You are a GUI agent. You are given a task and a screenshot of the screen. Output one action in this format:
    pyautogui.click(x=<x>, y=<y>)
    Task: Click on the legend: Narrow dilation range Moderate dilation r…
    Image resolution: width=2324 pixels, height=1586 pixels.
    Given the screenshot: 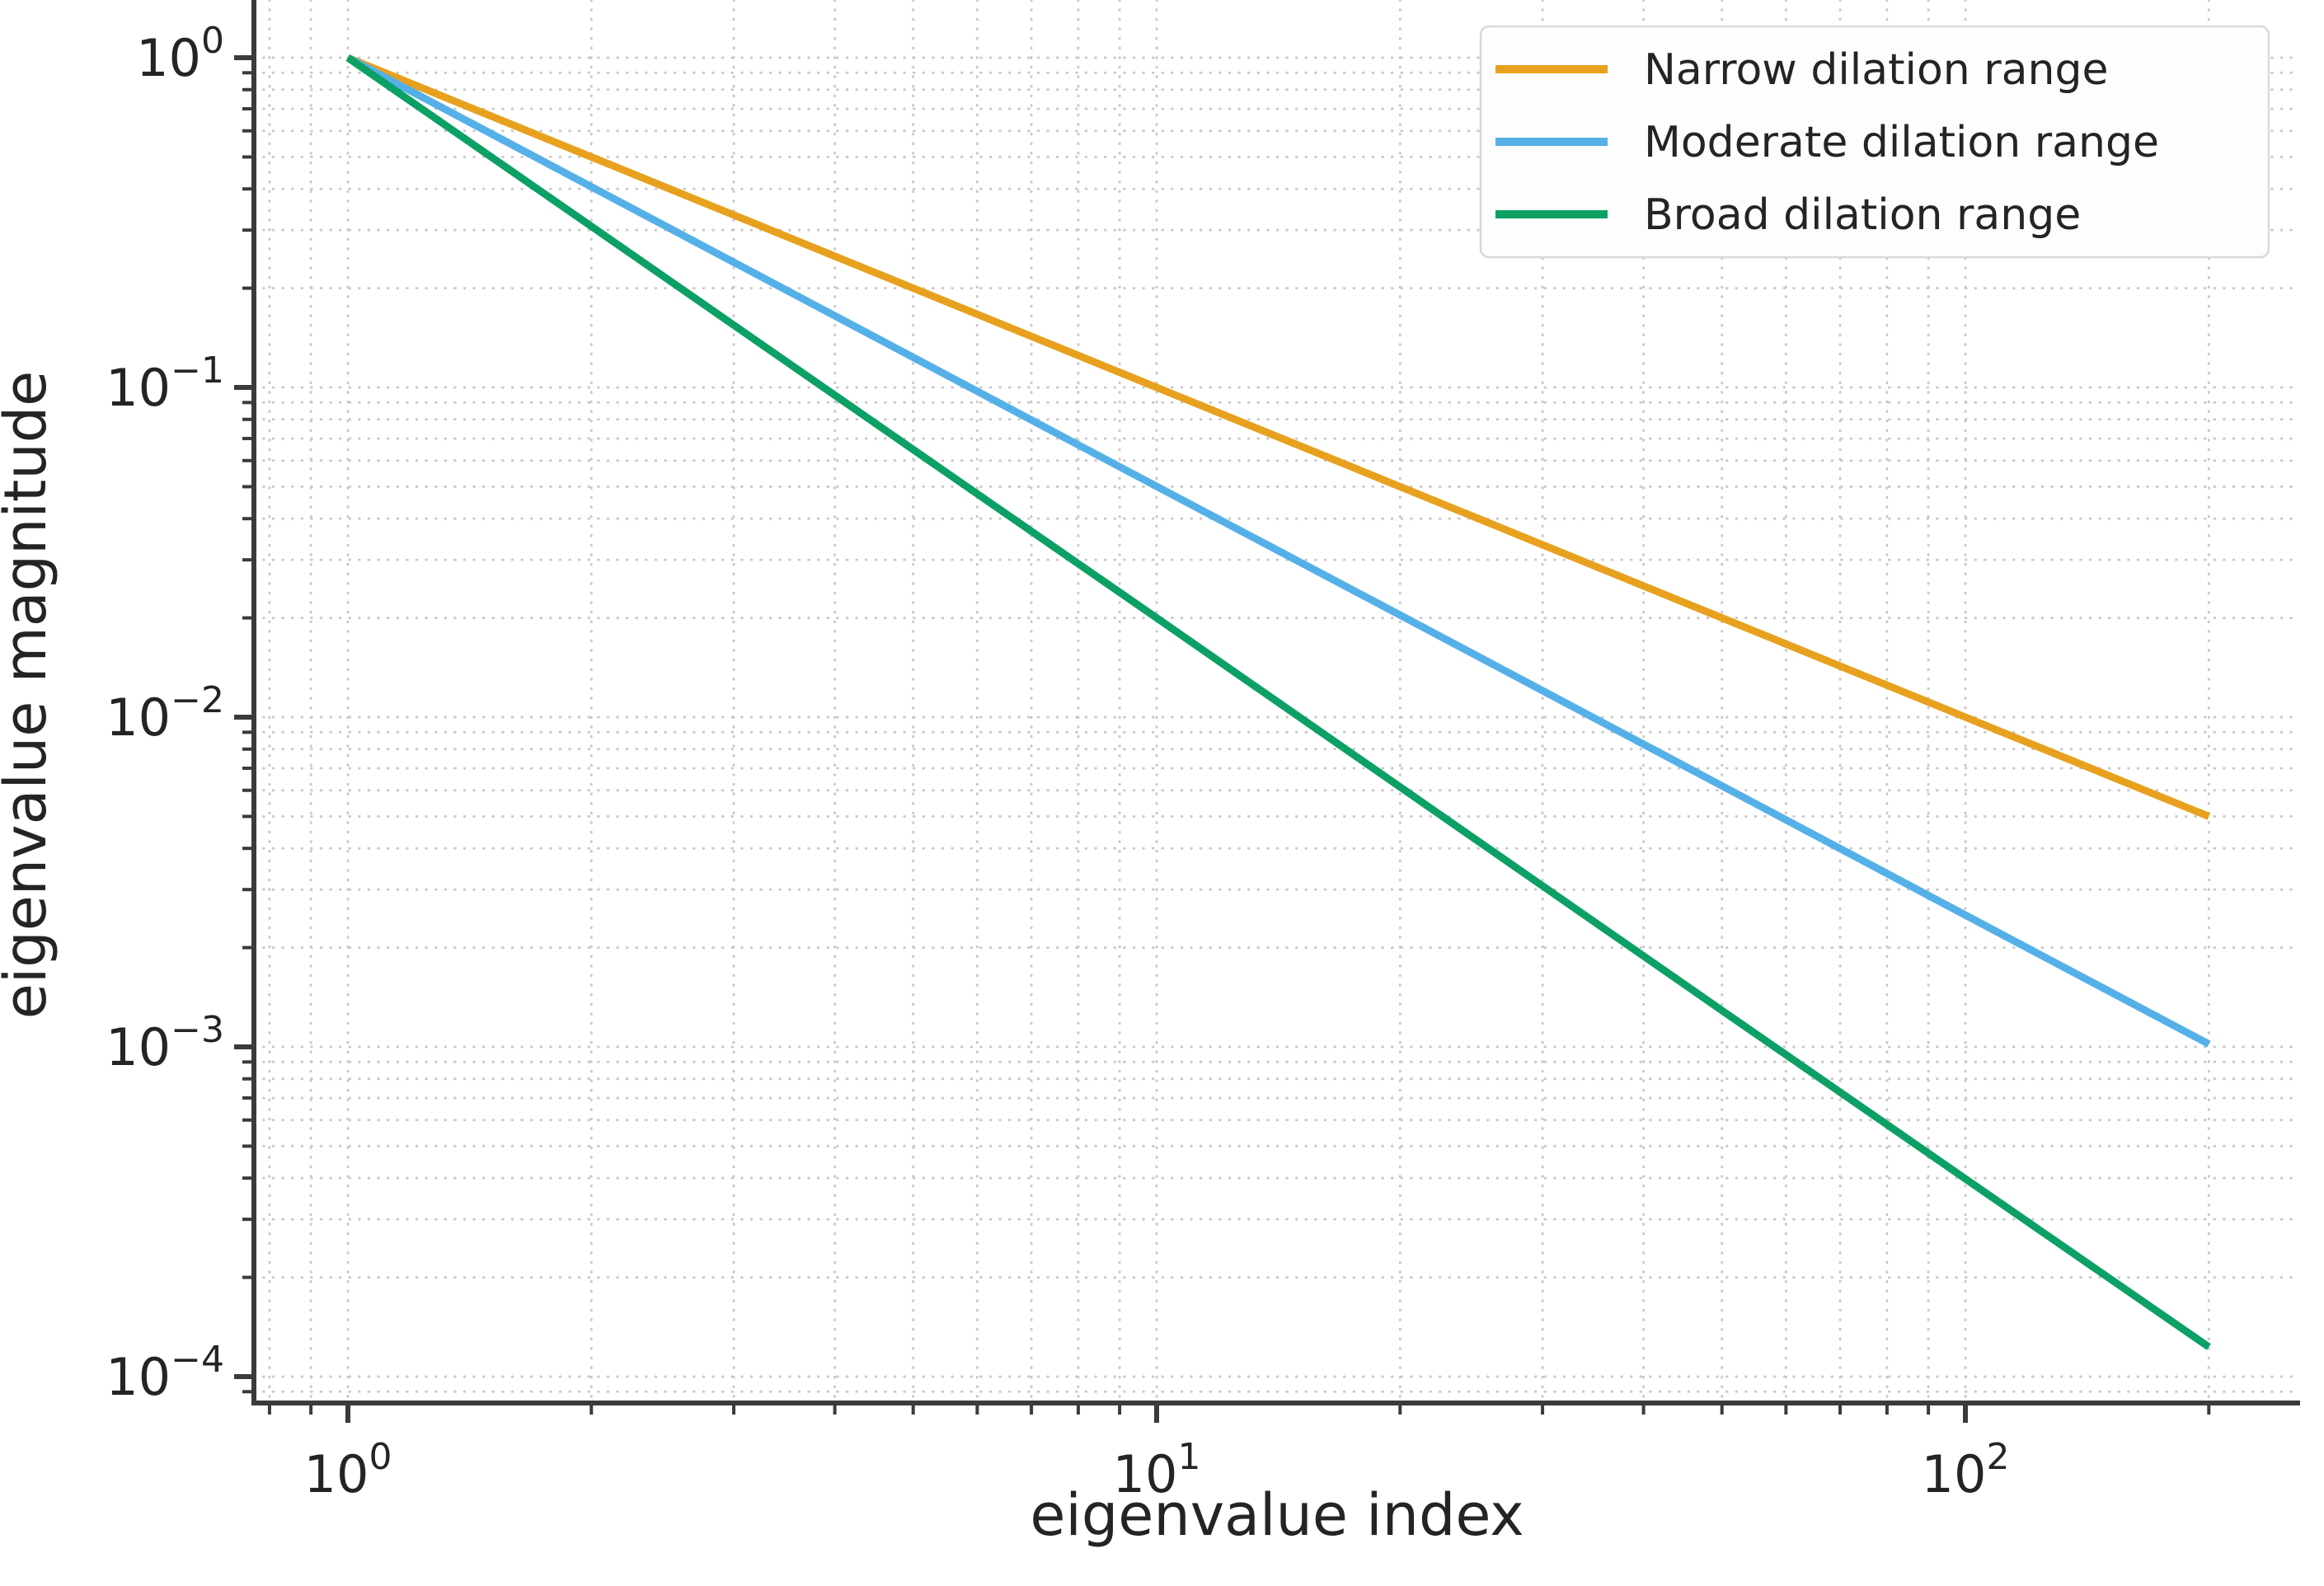 What is the action you would take?
    pyautogui.click(x=1874, y=142)
    